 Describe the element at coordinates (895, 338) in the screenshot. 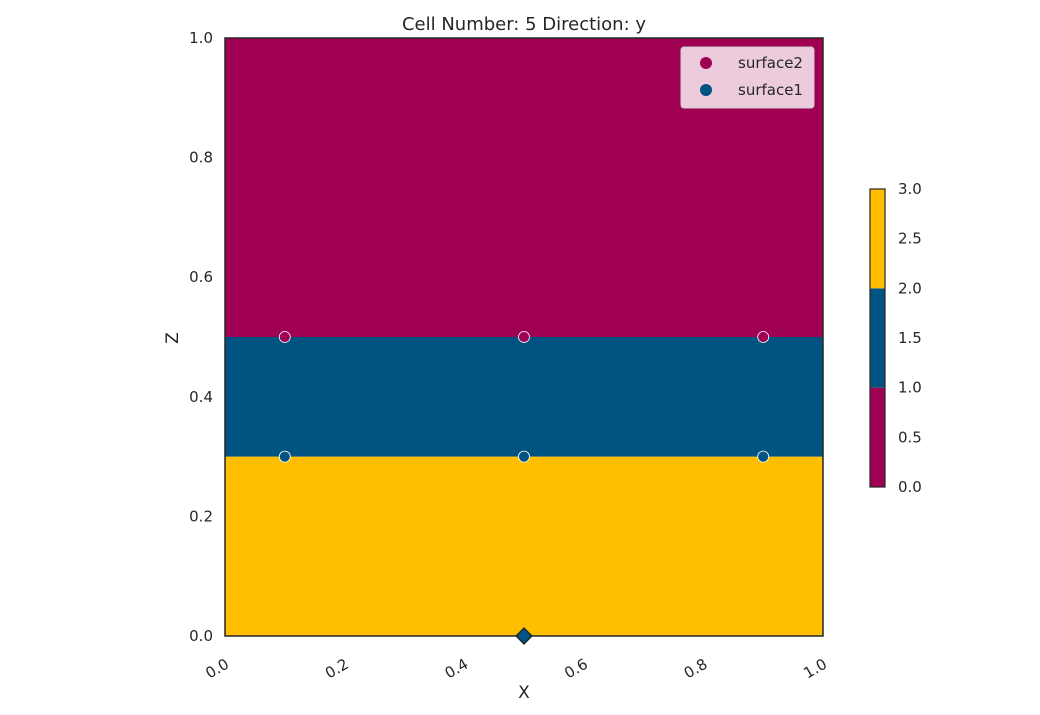

I see `colorbar: 0.0 0.5 1.0 1.5 2.0 2.5 3.0` at that location.